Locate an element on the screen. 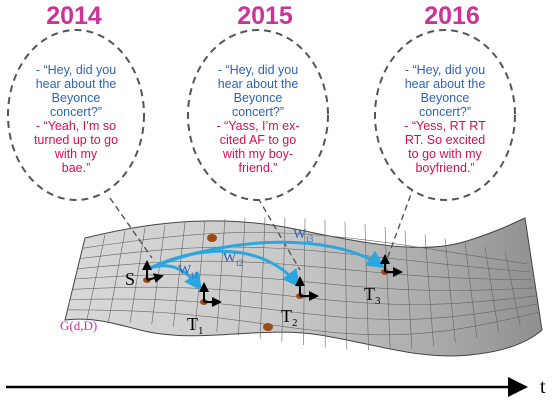  bubble-answer-line: with my boy- is located at coordinates (257, 154).